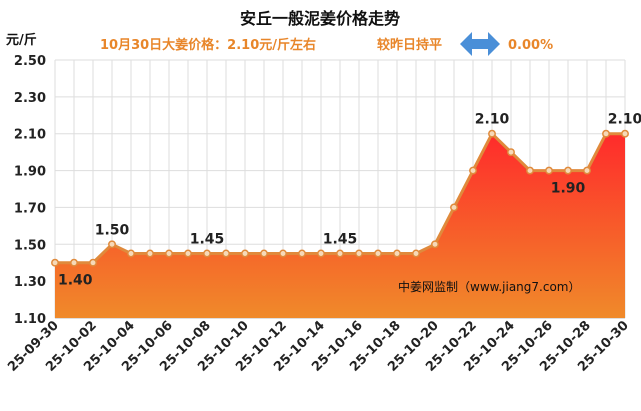  Describe the element at coordinates (30, 282) in the screenshot. I see `y-tick-label: 1.30` at that location.